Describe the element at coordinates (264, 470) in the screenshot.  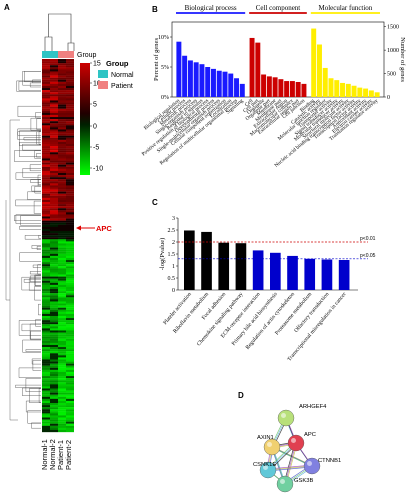
I see `network-node-csnk1e: CSNK1E` at that location.